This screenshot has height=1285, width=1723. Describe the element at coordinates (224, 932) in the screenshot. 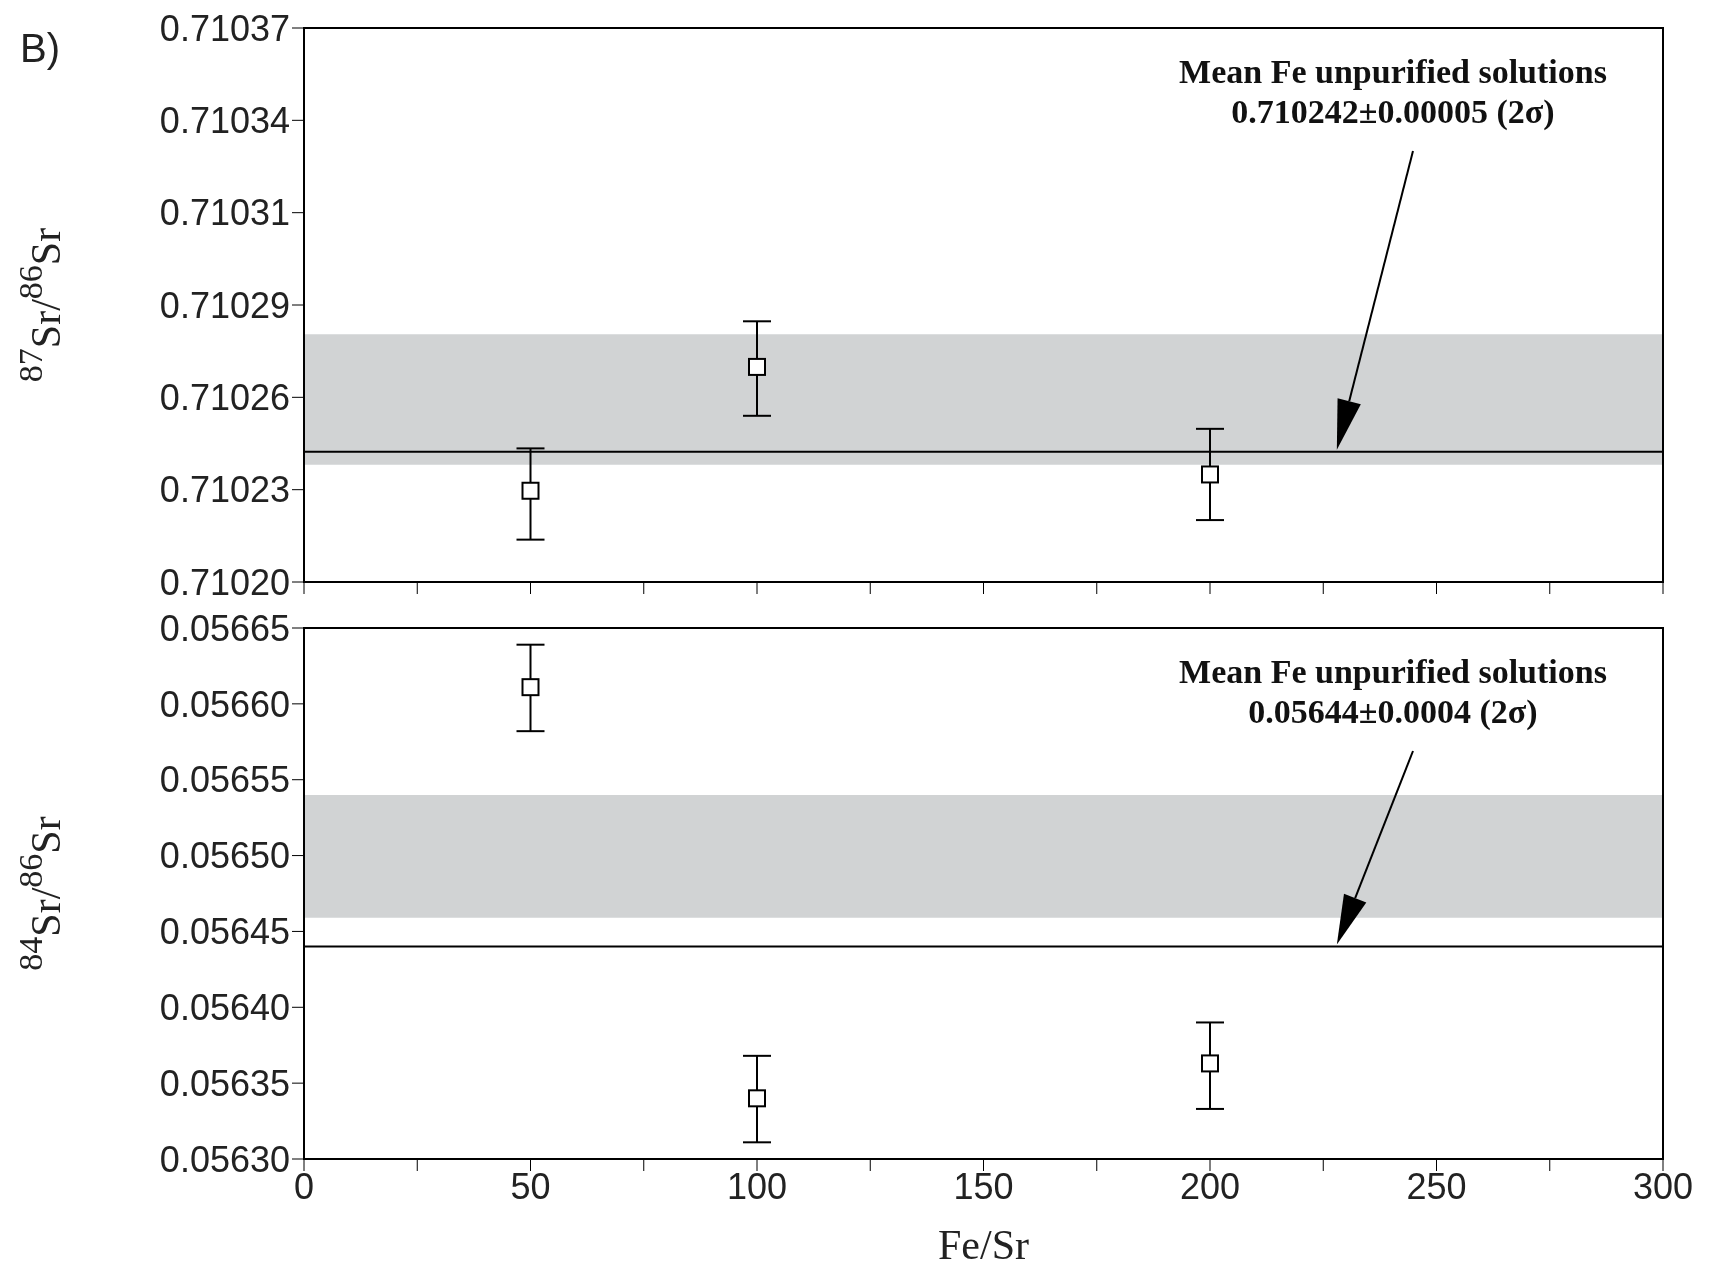

I see `y-tick-label: 0.05645` at that location.